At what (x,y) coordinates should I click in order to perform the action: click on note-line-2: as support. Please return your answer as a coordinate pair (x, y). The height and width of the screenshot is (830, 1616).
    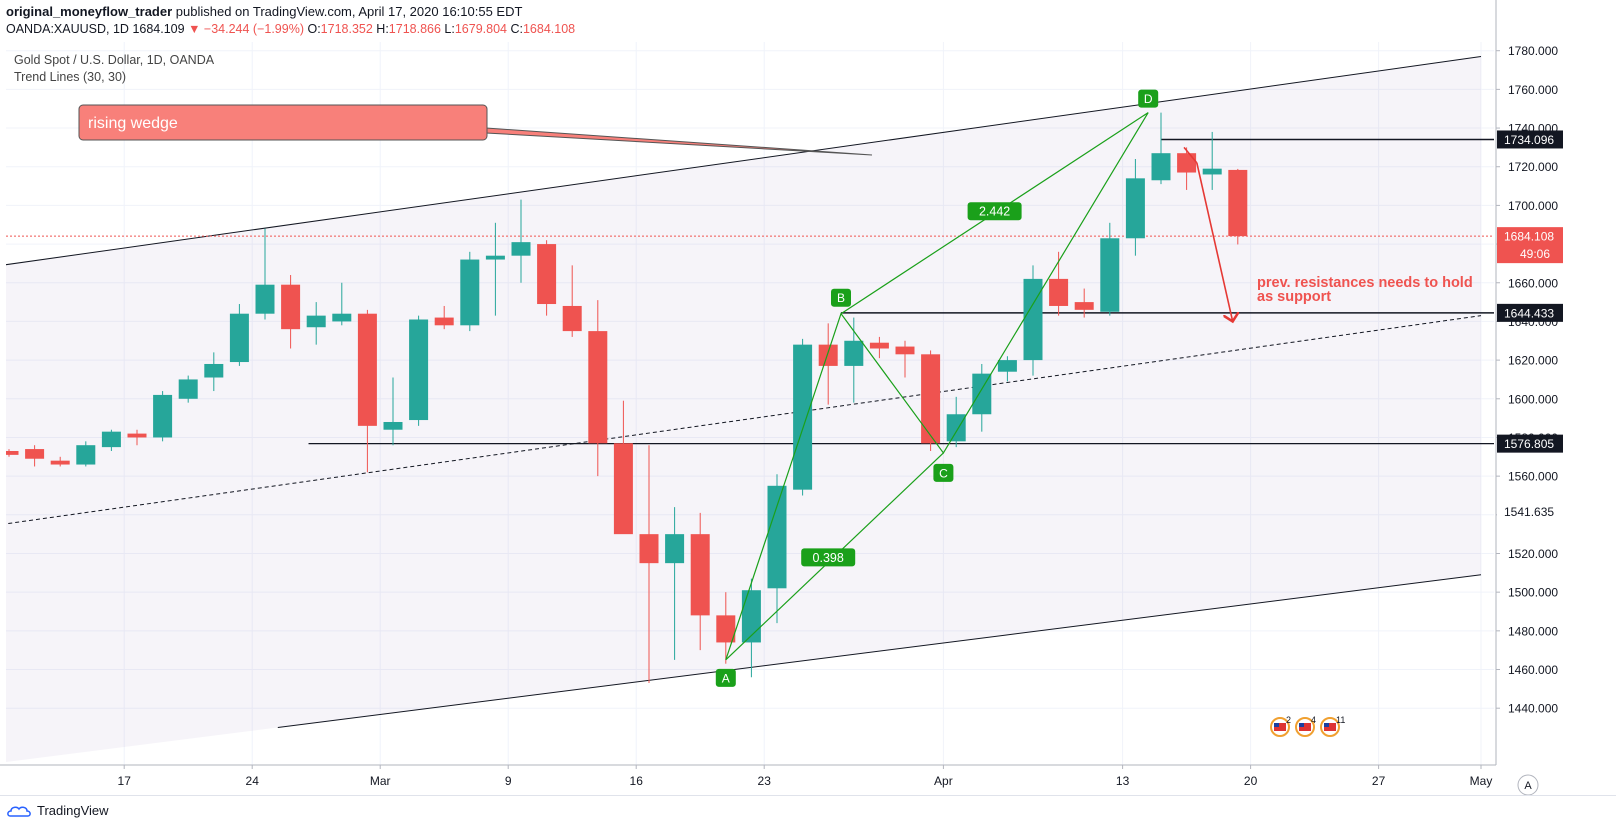
    Looking at the image, I should click on (1294, 297).